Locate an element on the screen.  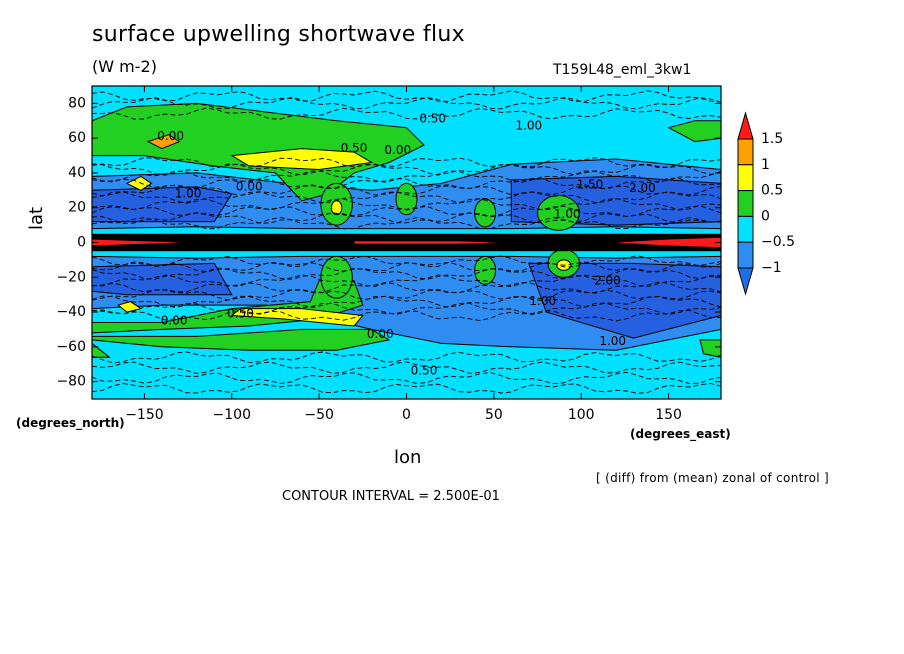
y-tick-label: 20 is located at coordinates (77, 208).